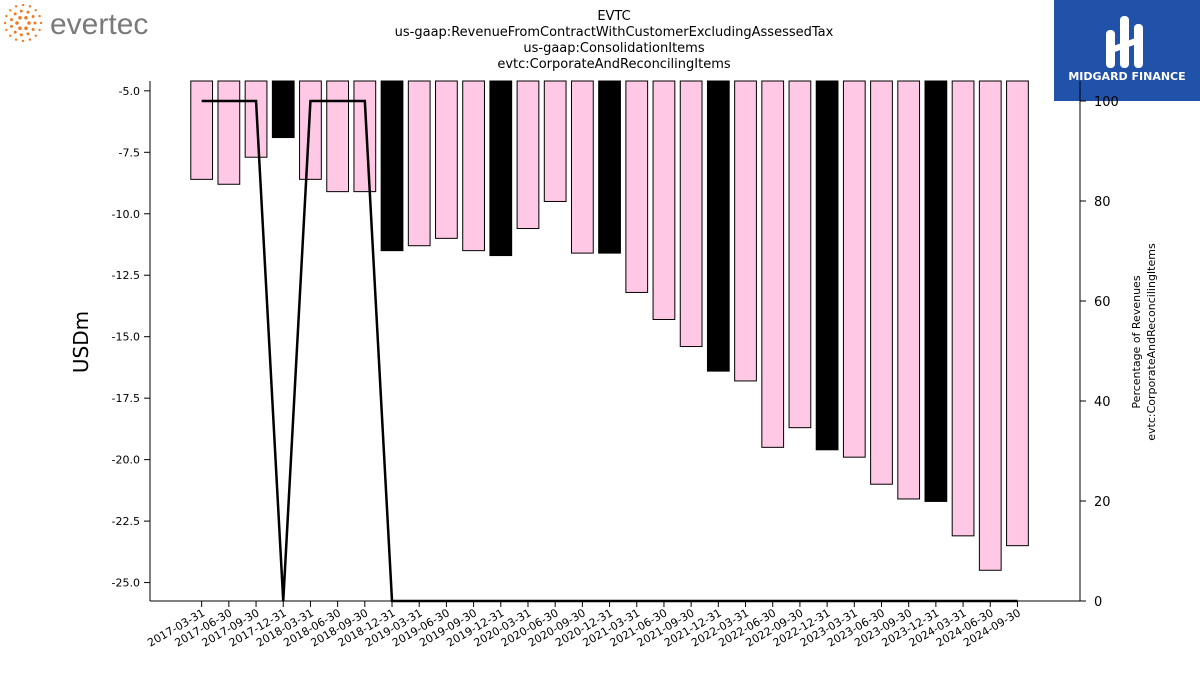 The image size is (1200, 675). I want to click on y-axis-label: USDm, so click(81, 342).